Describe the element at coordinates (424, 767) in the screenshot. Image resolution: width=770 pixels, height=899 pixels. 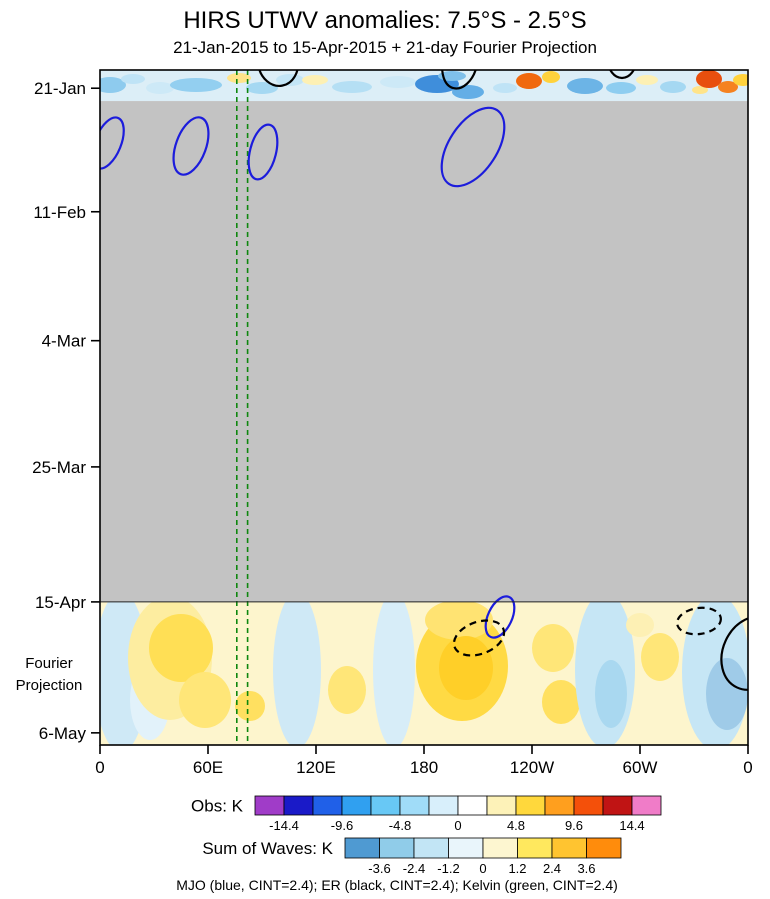
I see `x-axis-tick-label: 180` at that location.